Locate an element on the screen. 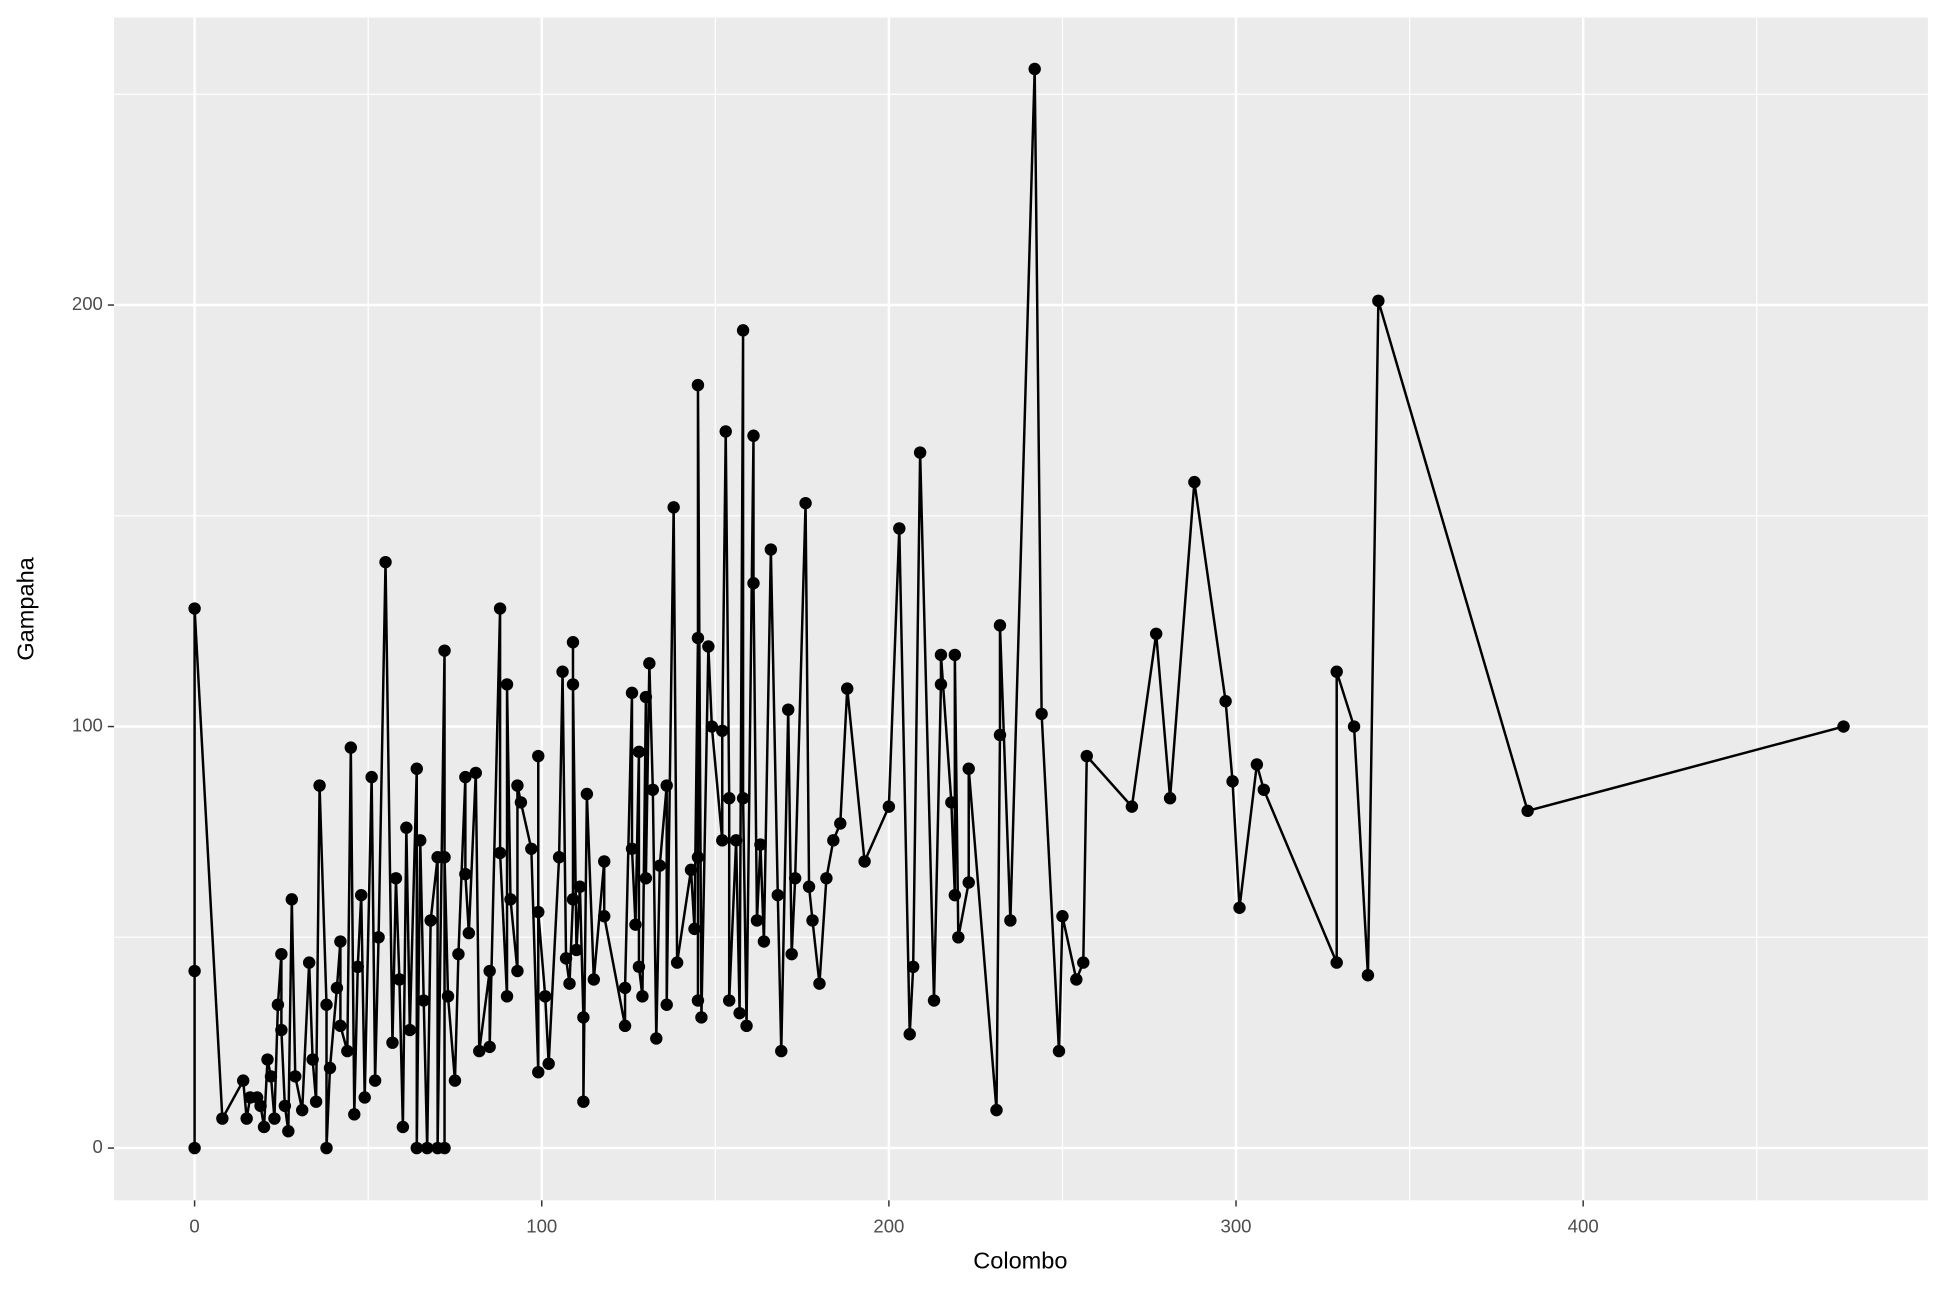 The height and width of the screenshot is (1296, 1944). x-tick-label: 300 is located at coordinates (1236, 1226).